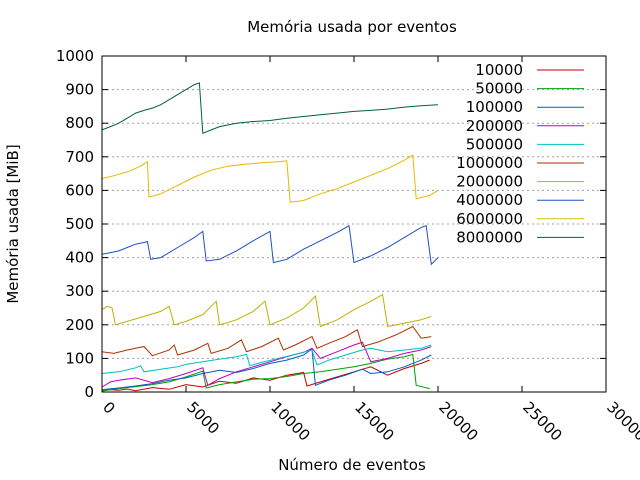 Image resolution: width=640 pixels, height=480 pixels. I want to click on y-tick-label: 800, so click(79, 123).